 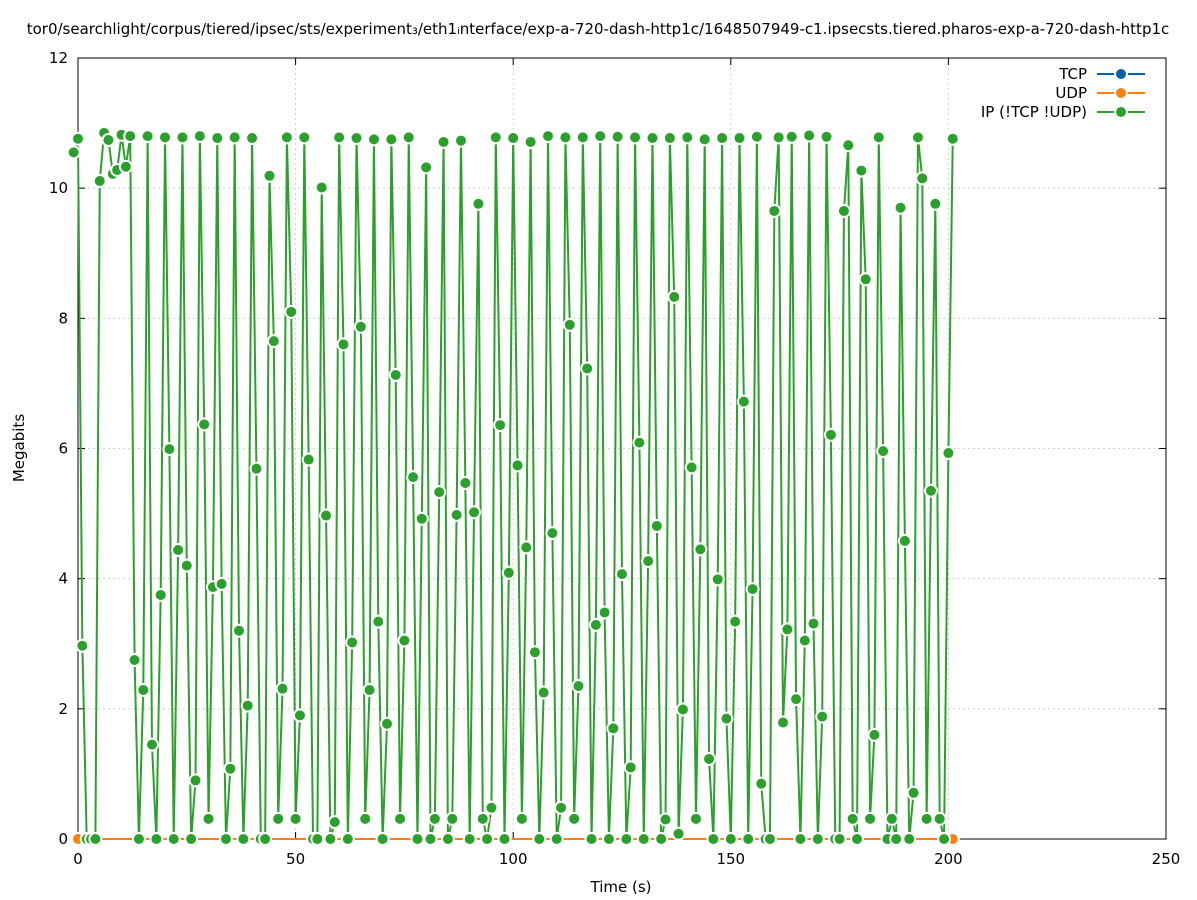 I want to click on x-axis-label: Time (s), so click(x=621, y=887).